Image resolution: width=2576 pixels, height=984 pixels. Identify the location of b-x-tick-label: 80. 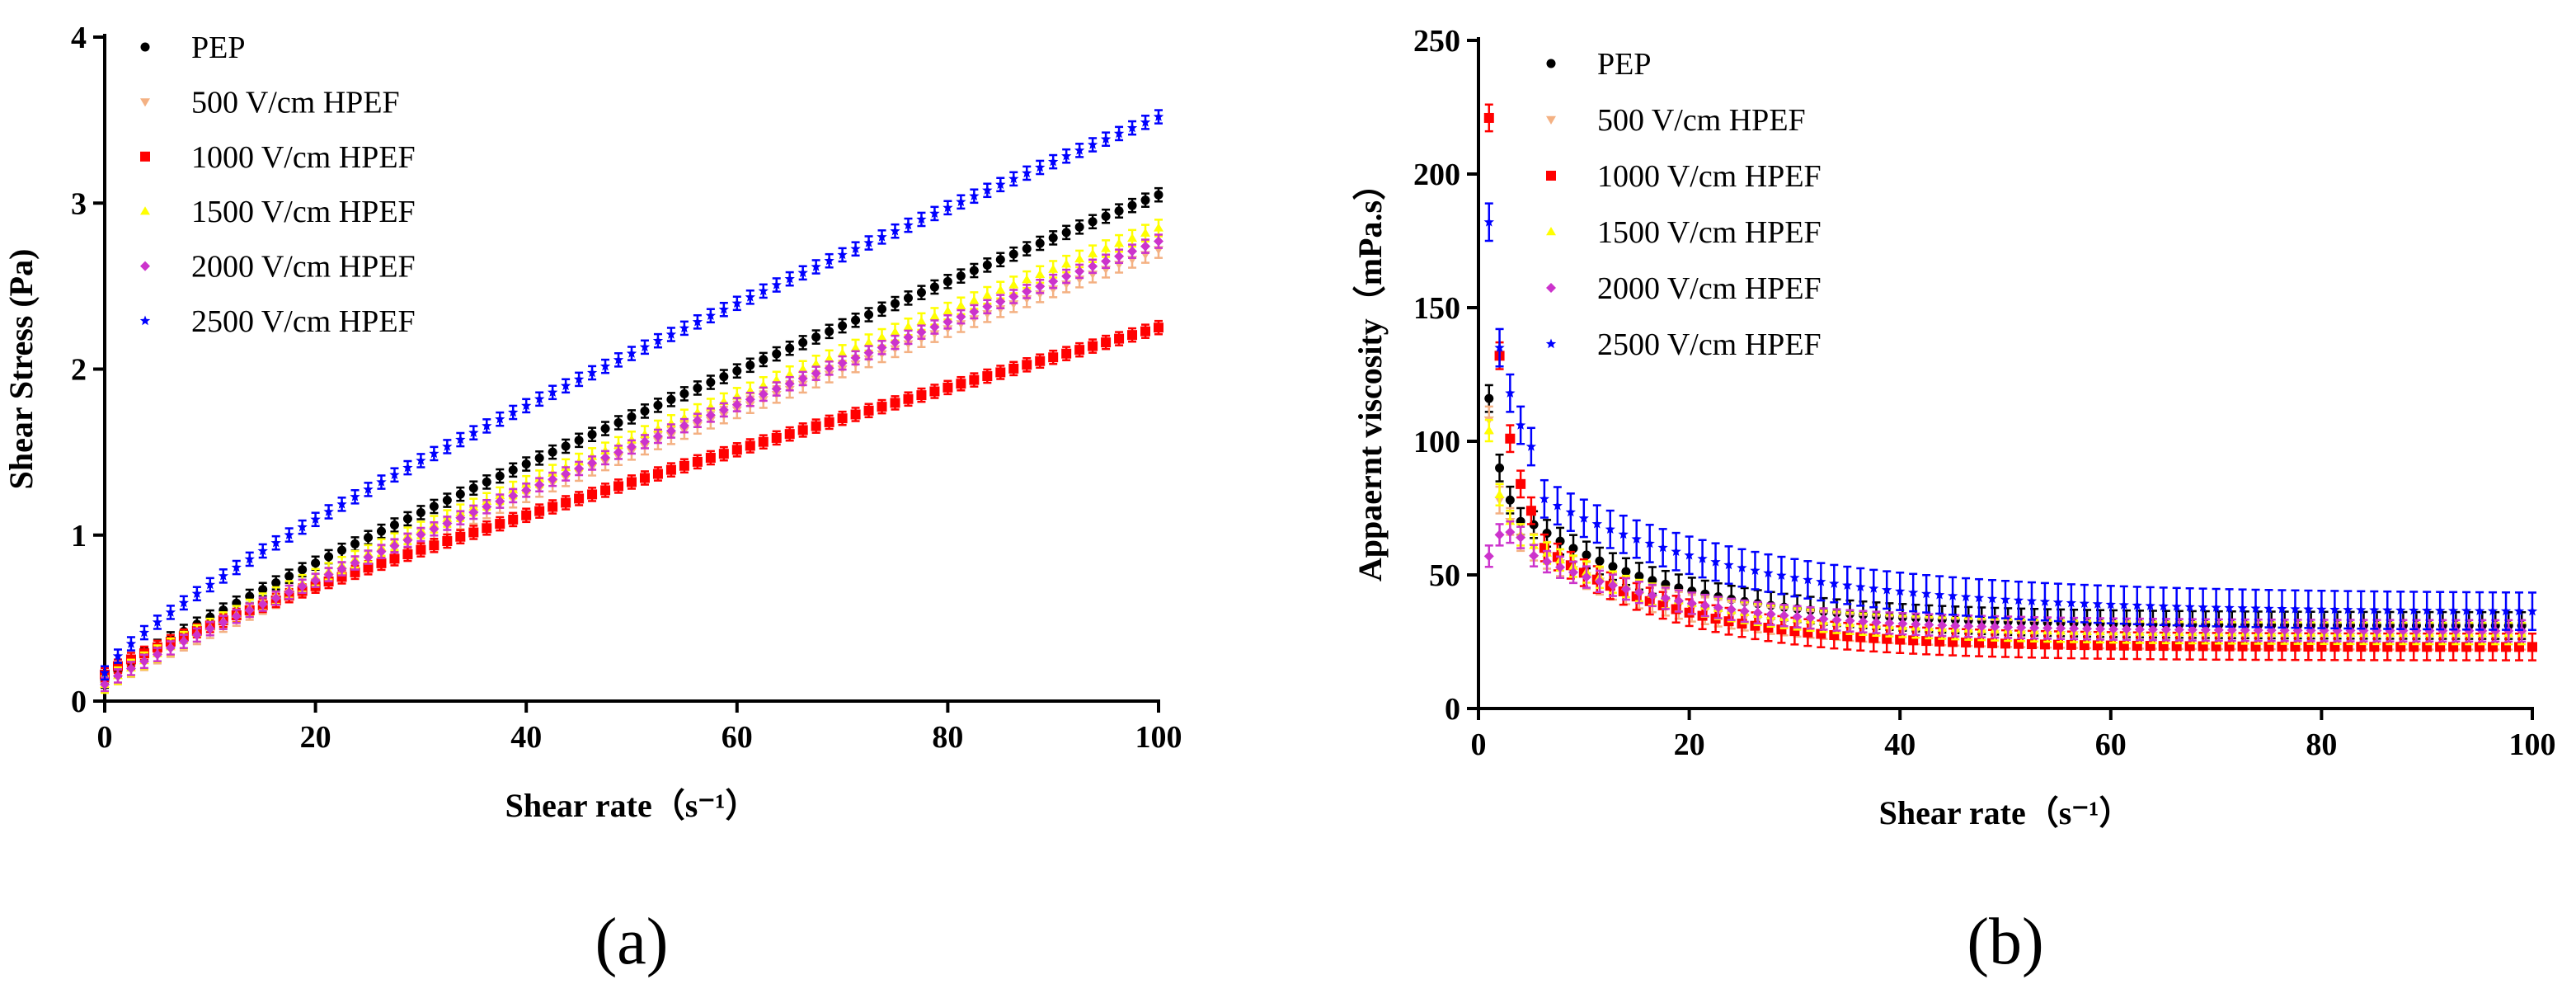
(2321, 744).